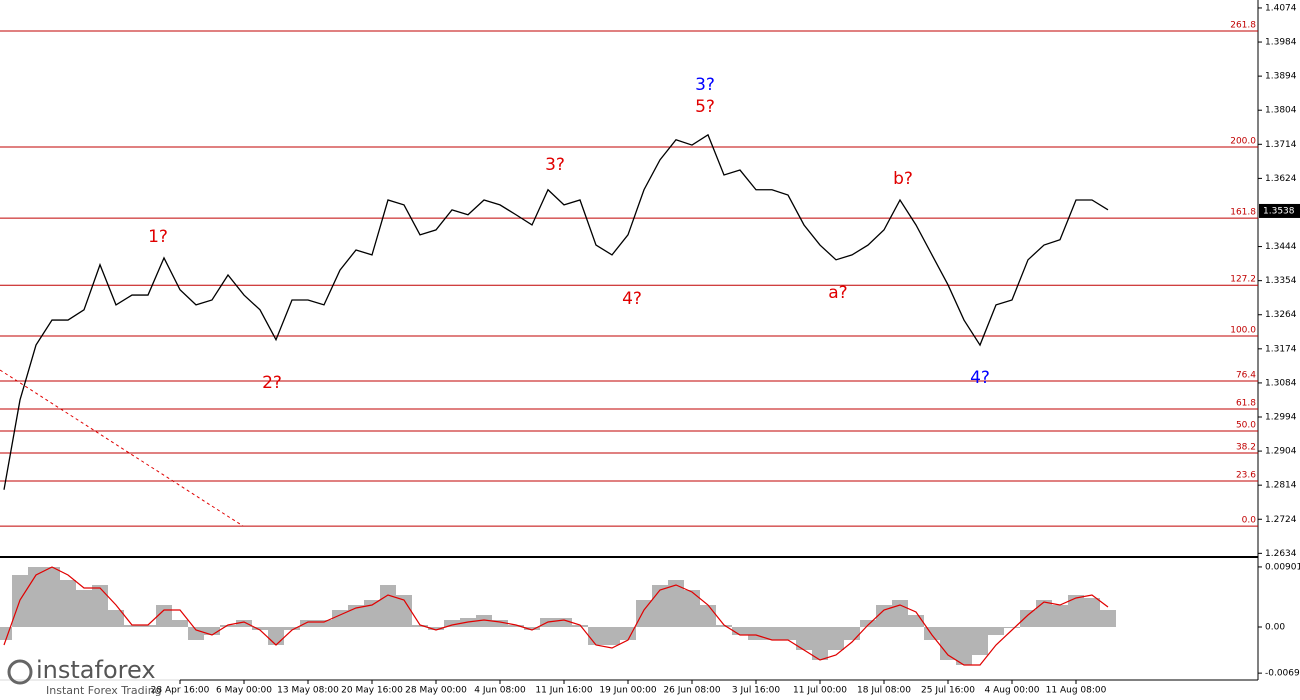 Image resolution: width=1300 pixels, height=700 pixels. Describe the element at coordinates (1281, 554) in the screenshot. I see `y-tick-label: 1.2634` at that location.